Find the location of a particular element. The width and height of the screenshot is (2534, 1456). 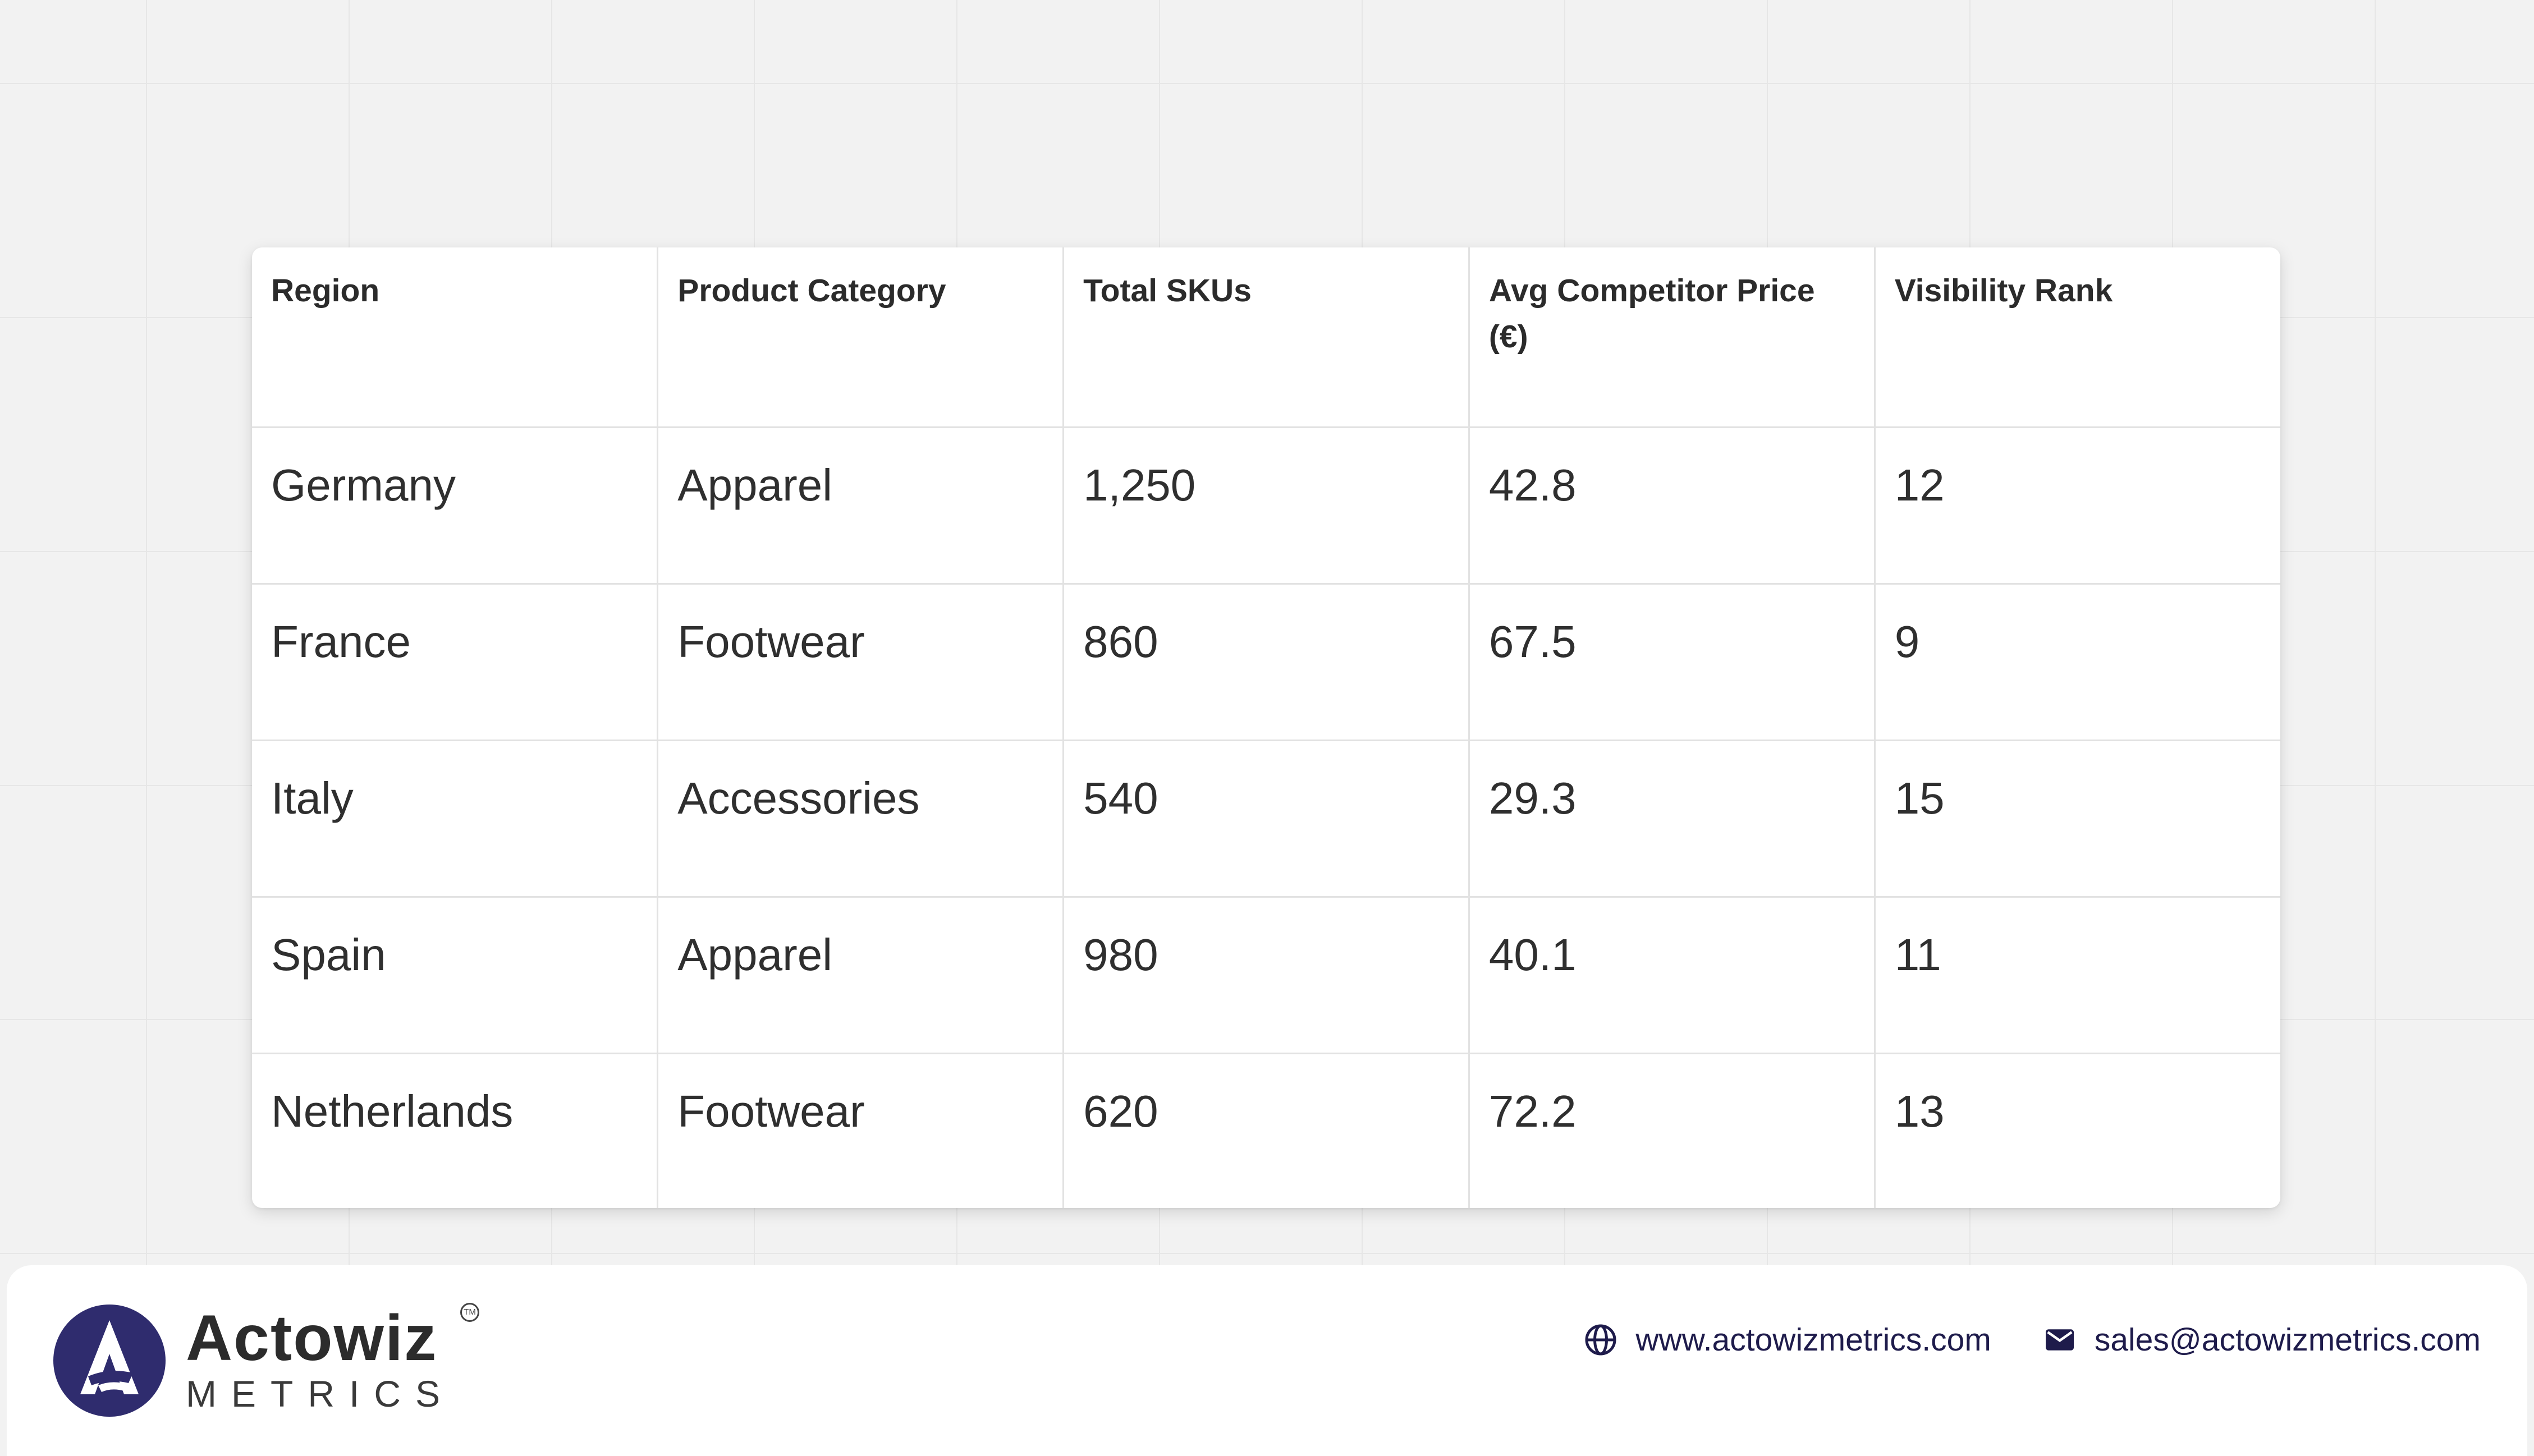

cell-visibility-rank: 13 is located at coordinates (1920, 1111).